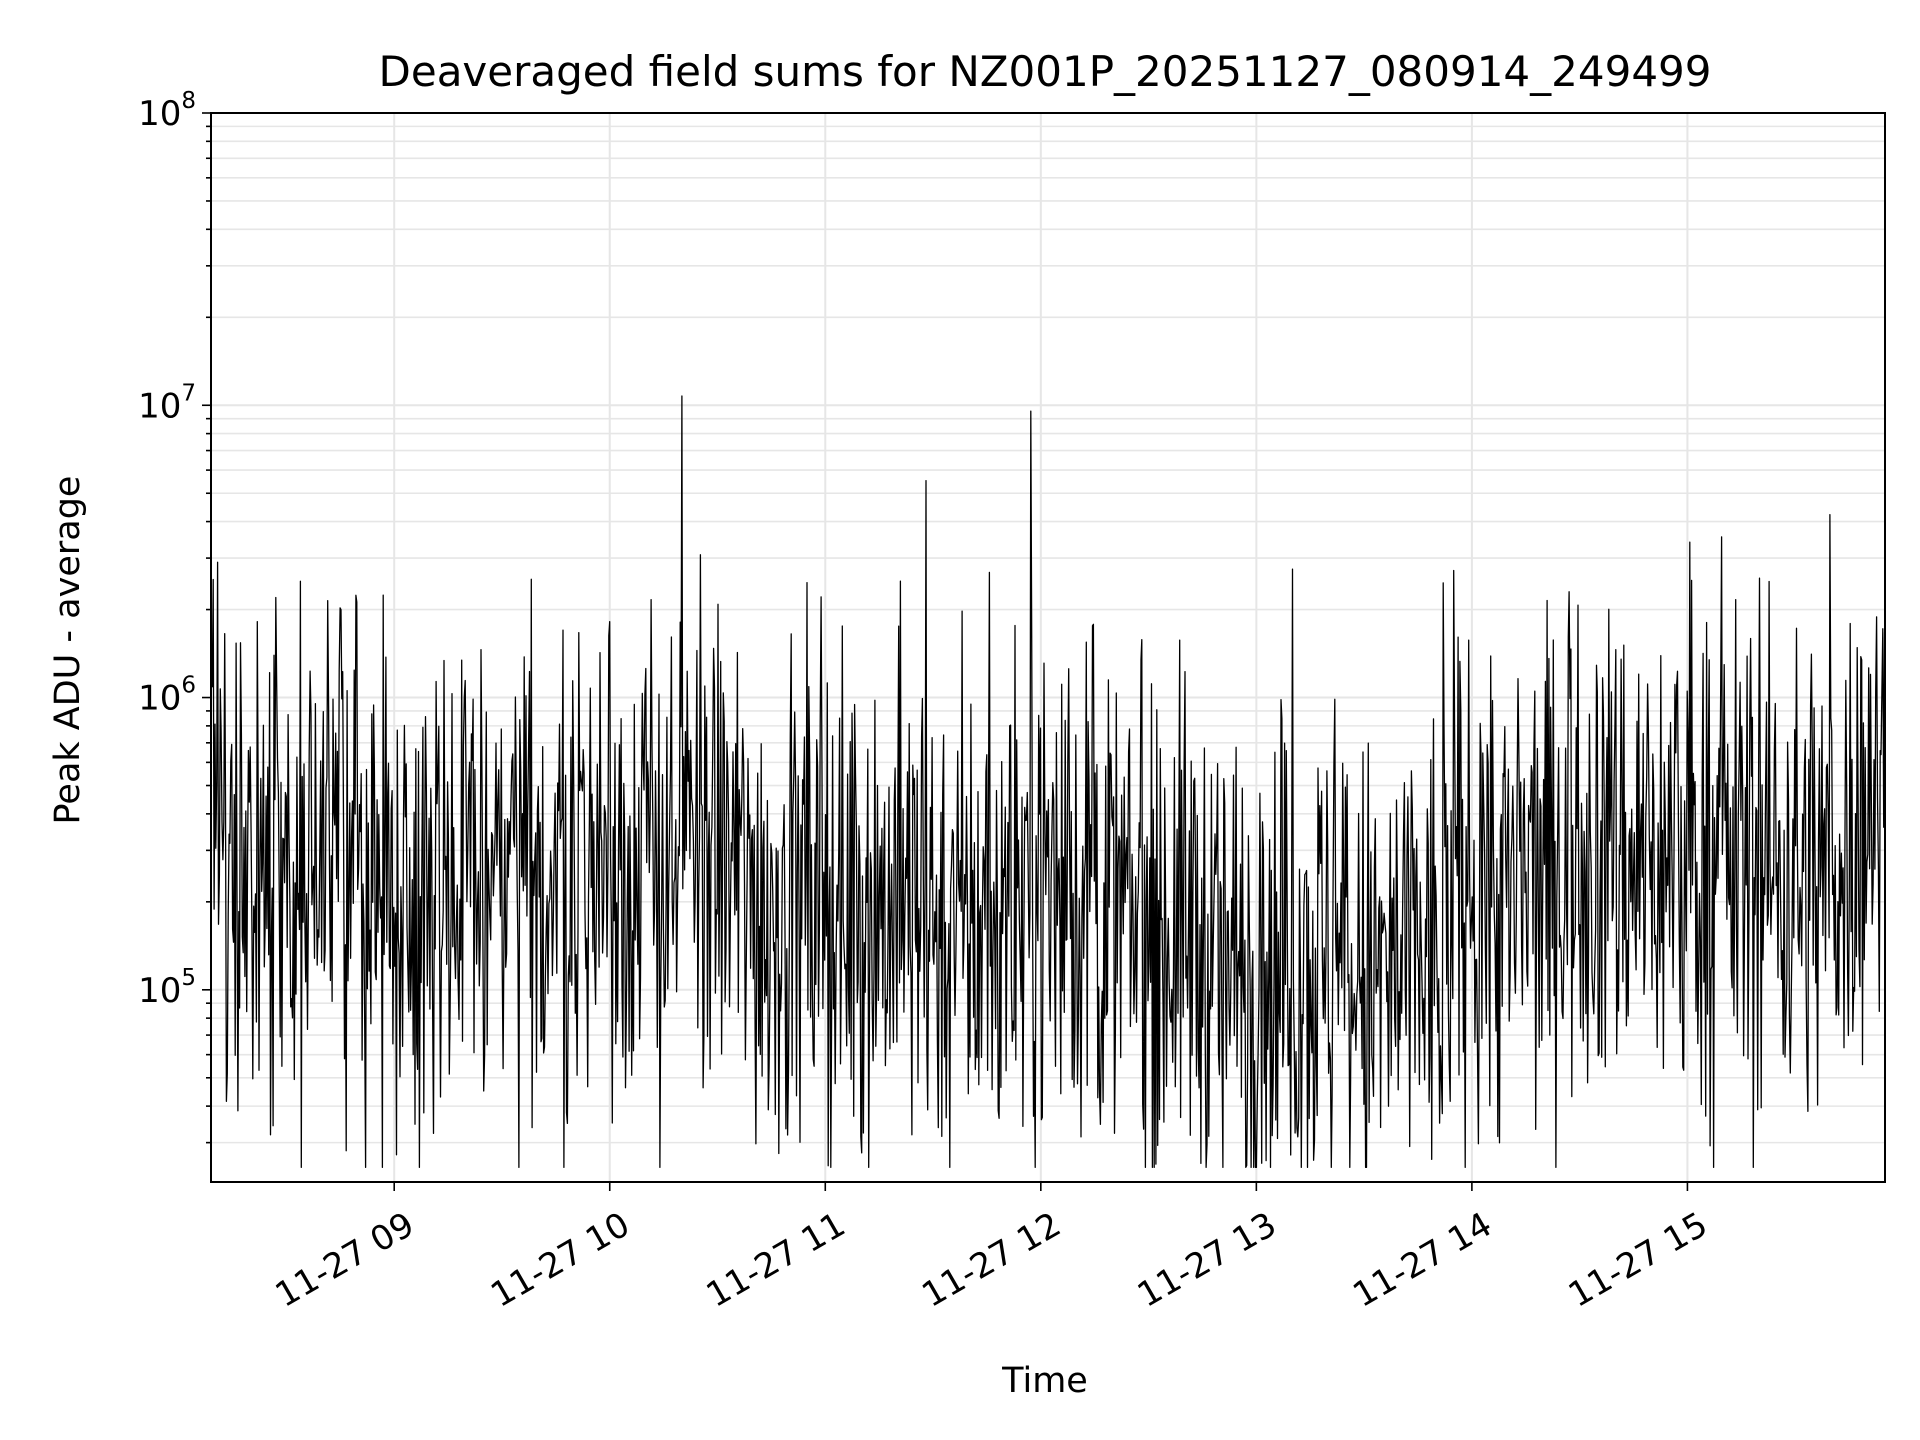  What do you see at coordinates (167, 696) in the screenshot?
I see `y-tick-label: 10⁶` at bounding box center [167, 696].